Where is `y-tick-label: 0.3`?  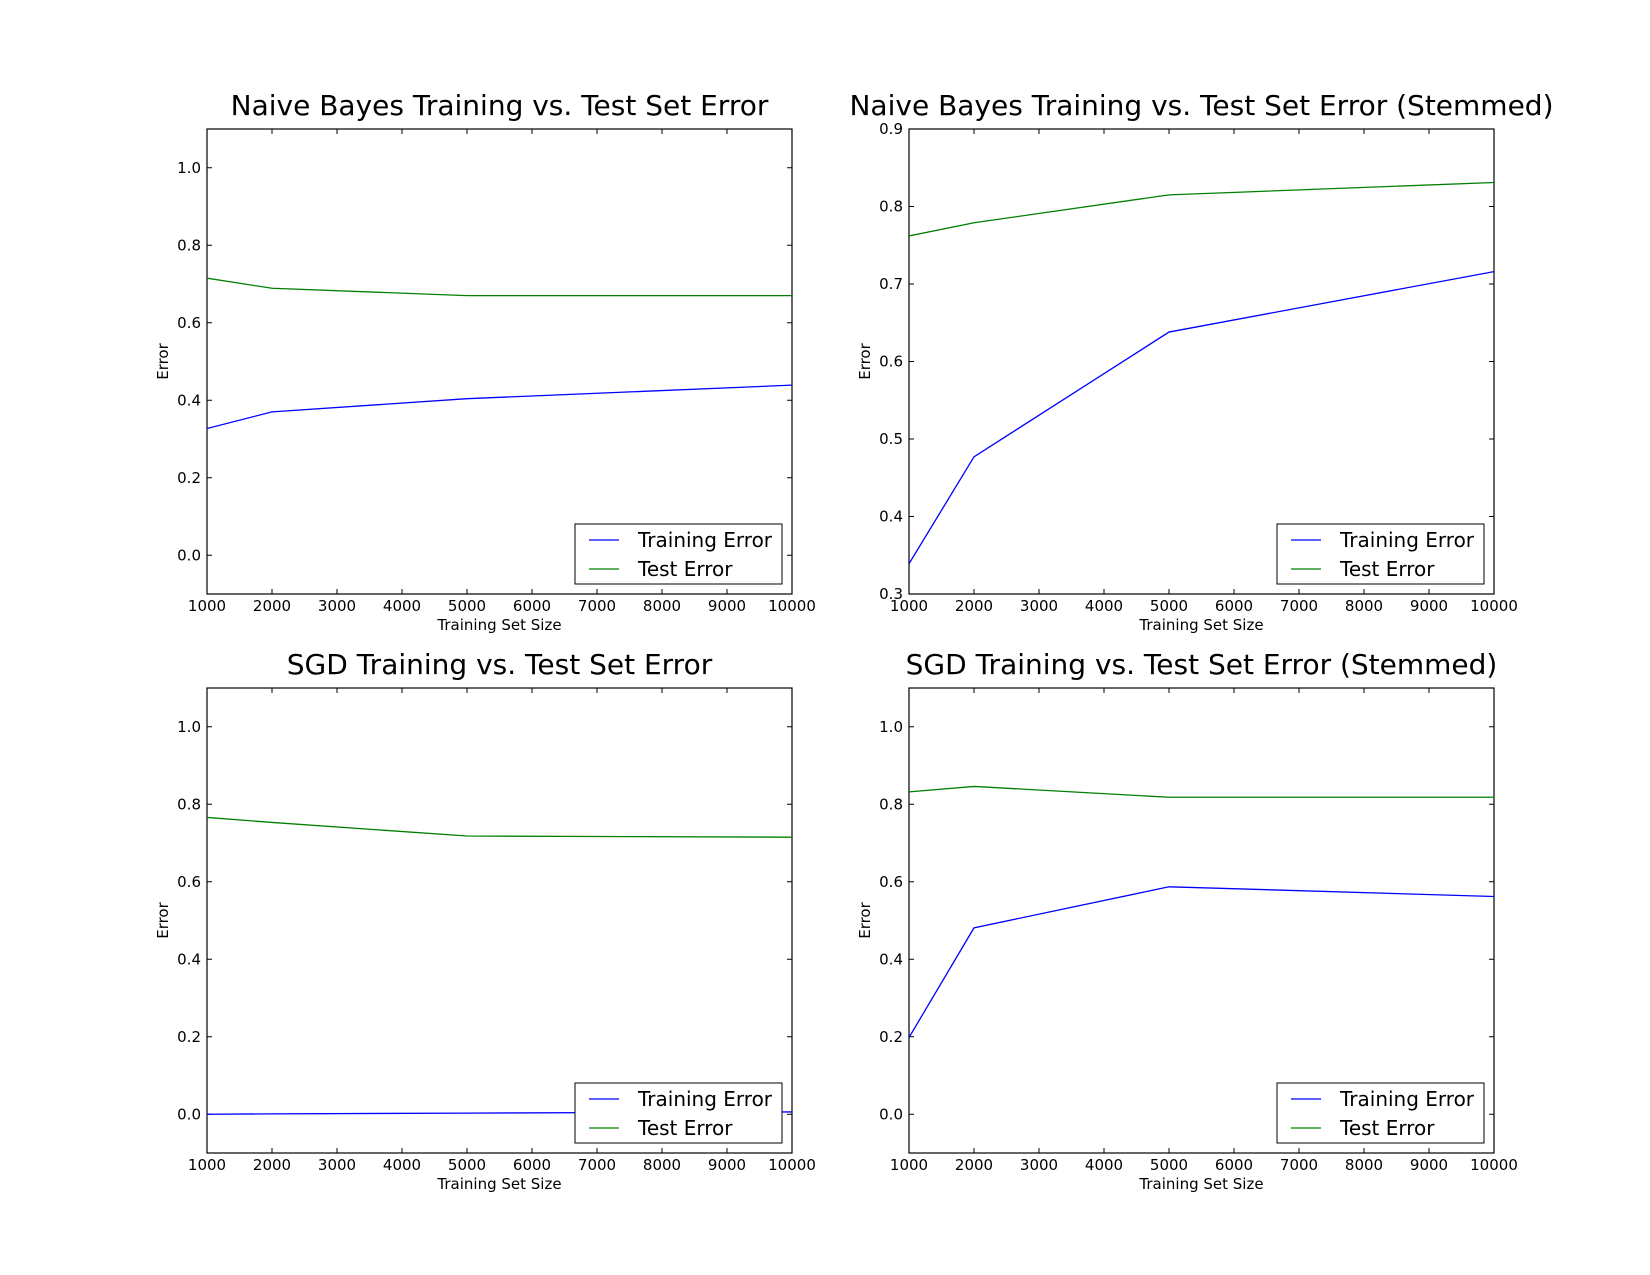 y-tick-label: 0.3 is located at coordinates (891, 594).